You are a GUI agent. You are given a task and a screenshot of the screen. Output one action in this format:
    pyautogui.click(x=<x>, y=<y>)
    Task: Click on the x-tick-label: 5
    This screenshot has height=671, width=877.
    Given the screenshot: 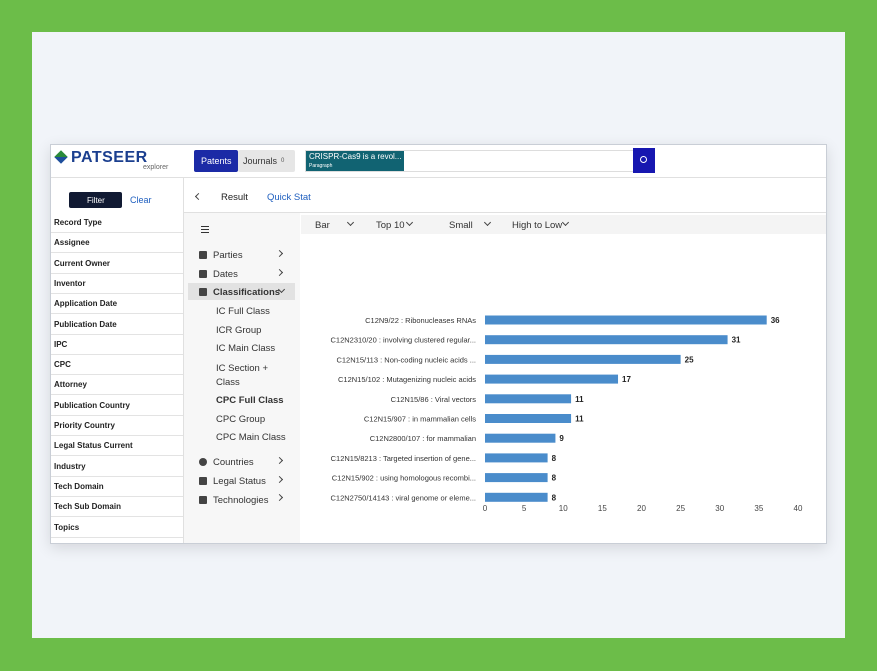 What is the action you would take?
    pyautogui.click(x=524, y=508)
    